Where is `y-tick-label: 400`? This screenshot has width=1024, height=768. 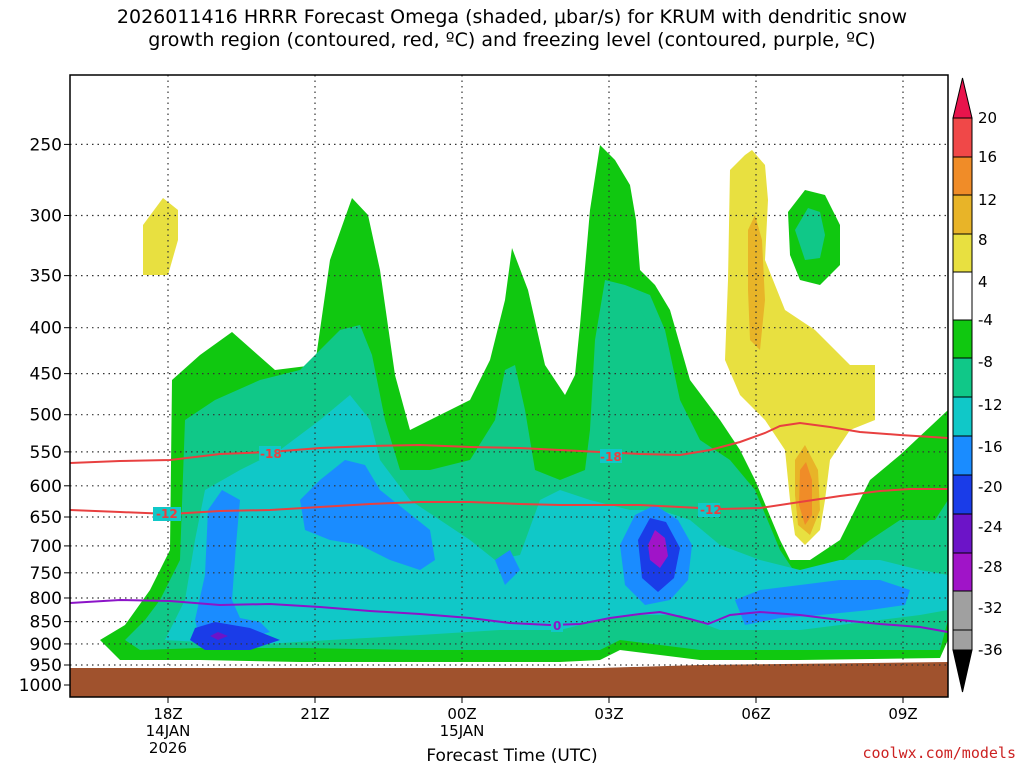 y-tick-label: 400 is located at coordinates (46, 329).